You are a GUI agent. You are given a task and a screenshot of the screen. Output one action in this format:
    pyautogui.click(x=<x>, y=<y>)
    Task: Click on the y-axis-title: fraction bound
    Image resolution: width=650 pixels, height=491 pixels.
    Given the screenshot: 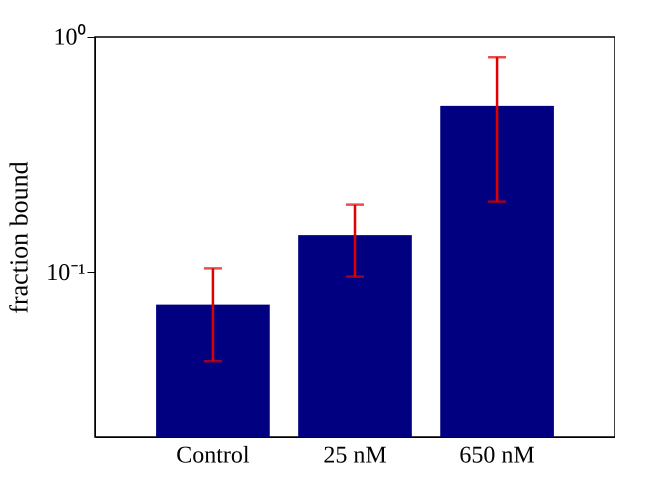 What is the action you would take?
    pyautogui.click(x=19, y=237)
    